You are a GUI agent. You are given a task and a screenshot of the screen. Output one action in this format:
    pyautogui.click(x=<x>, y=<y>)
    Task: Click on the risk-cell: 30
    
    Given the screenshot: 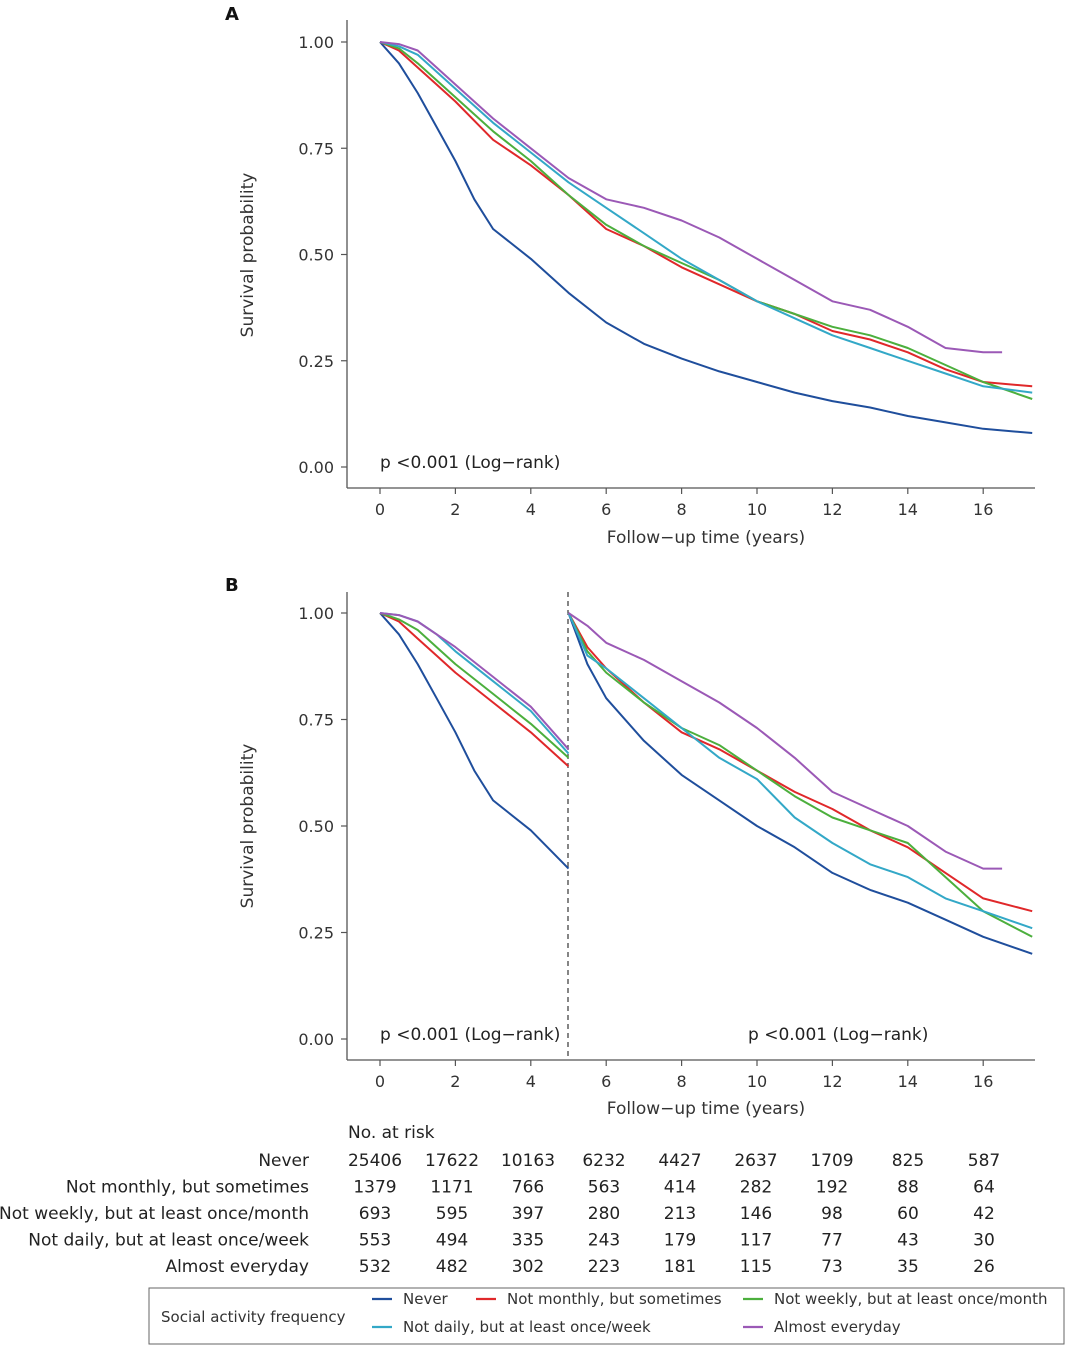 What is the action you would take?
    pyautogui.click(x=984, y=1241)
    